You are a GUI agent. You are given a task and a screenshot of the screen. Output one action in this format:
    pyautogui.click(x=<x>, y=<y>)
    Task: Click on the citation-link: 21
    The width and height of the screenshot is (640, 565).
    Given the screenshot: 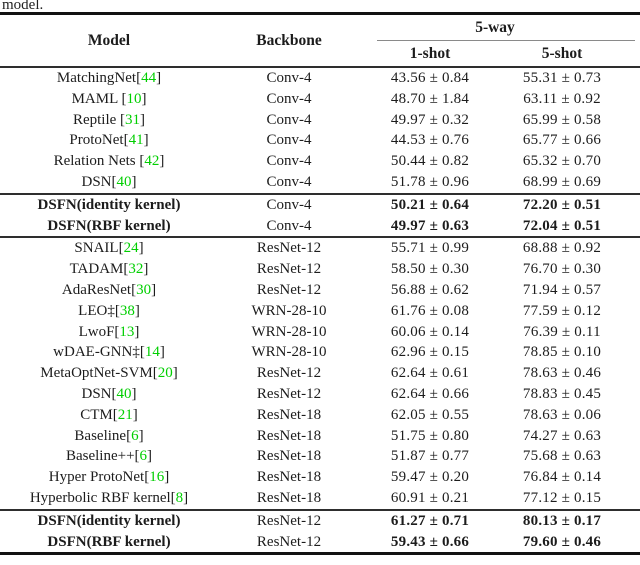 What is the action you would take?
    pyautogui.click(x=125, y=414)
    